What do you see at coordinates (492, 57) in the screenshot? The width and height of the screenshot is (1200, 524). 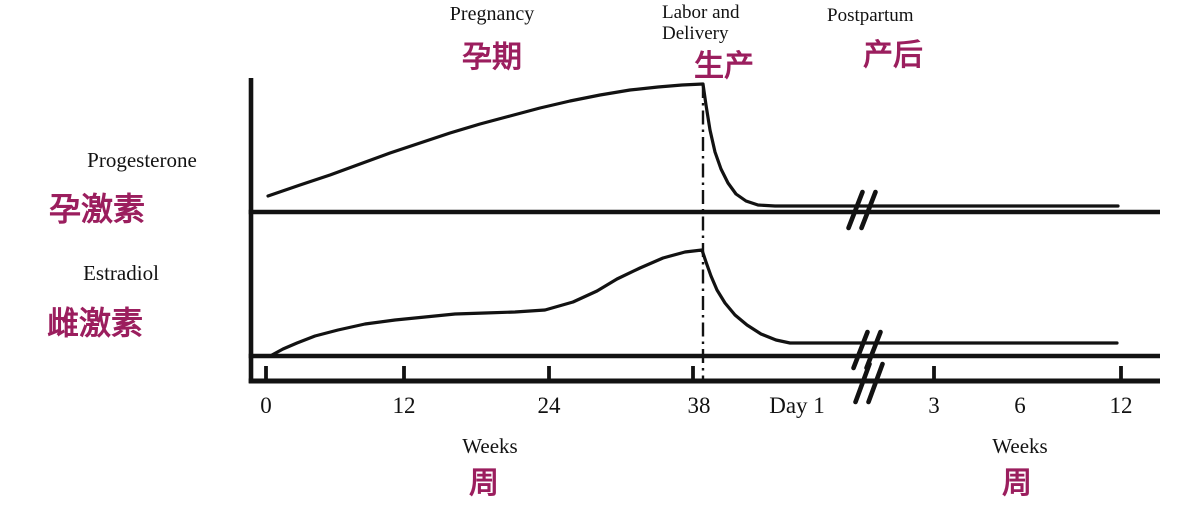 I see `phase-pregnancy-label-zh: 孕期` at bounding box center [492, 57].